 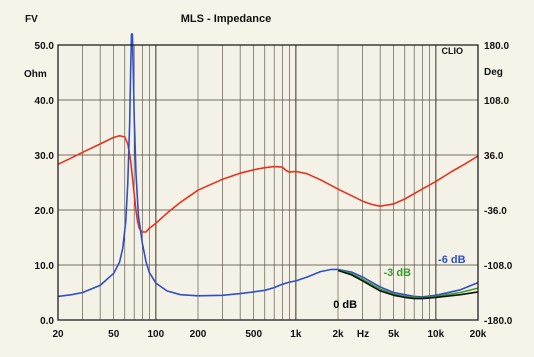 I want to click on y2-tick-label: 108.0, so click(x=496, y=101).